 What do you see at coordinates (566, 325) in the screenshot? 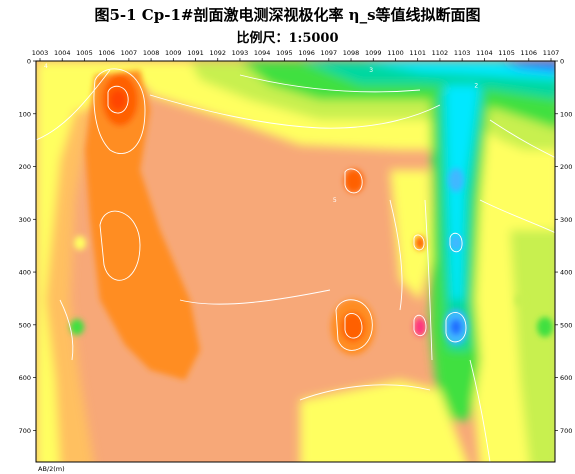
I see `right-tick-label-5: 500` at bounding box center [566, 325].